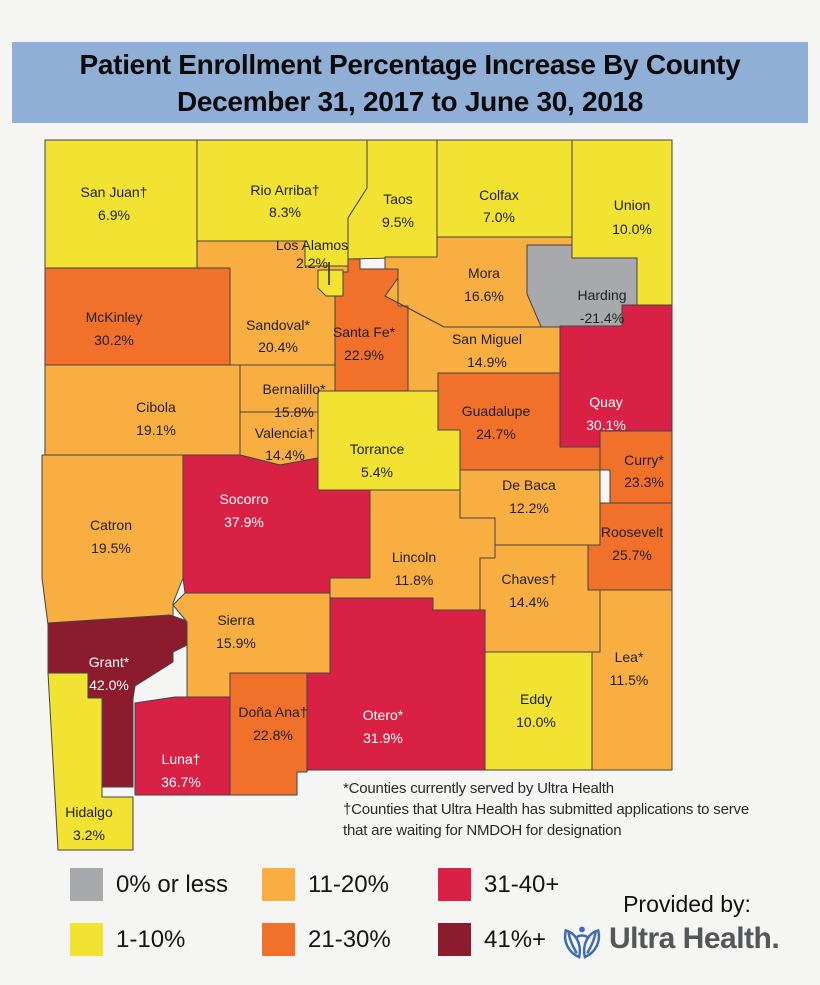 This screenshot has height=985, width=820. Describe the element at coordinates (484, 296) in the screenshot. I see `county-value: 16.6%` at that location.